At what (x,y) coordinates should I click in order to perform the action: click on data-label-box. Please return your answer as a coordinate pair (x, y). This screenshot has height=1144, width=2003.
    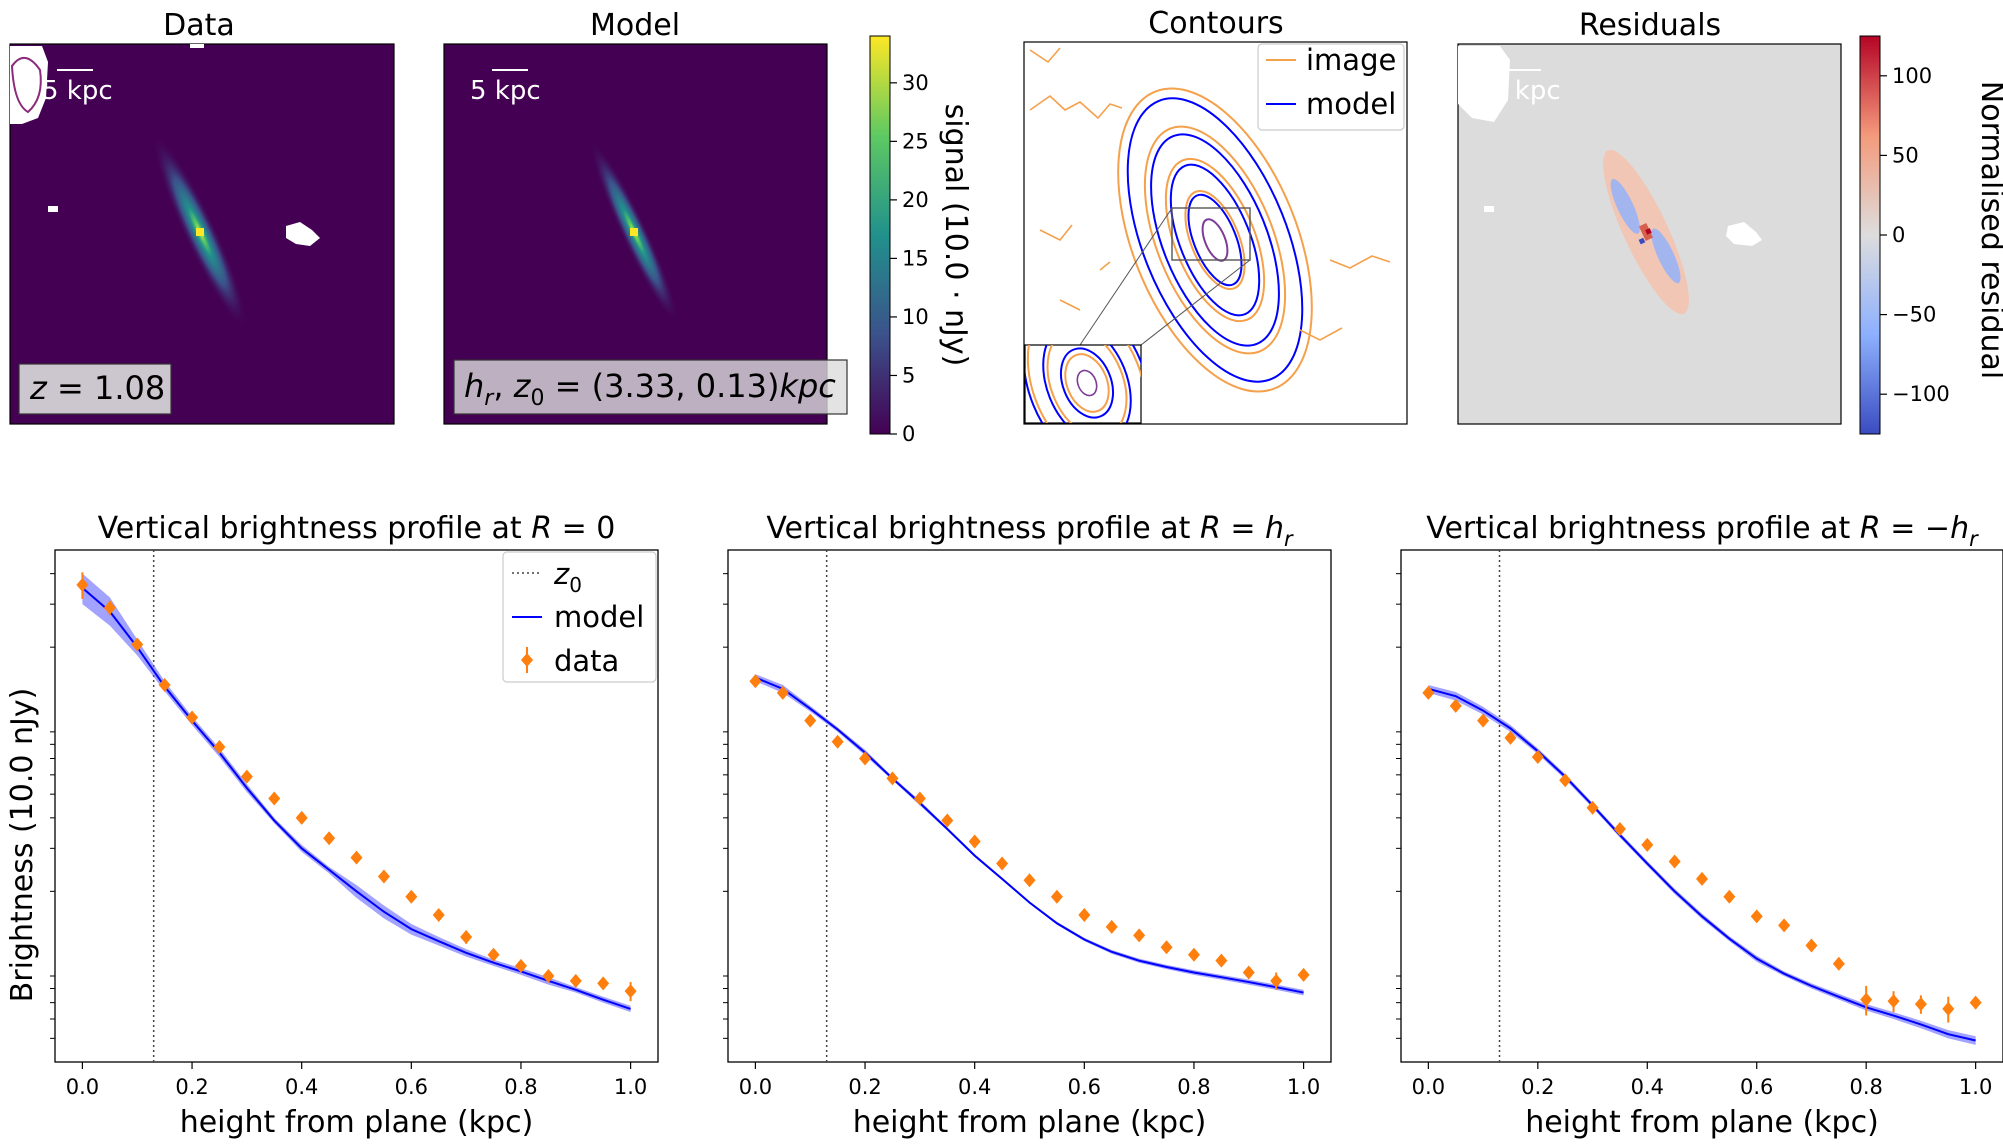
    Looking at the image, I should click on (95, 389).